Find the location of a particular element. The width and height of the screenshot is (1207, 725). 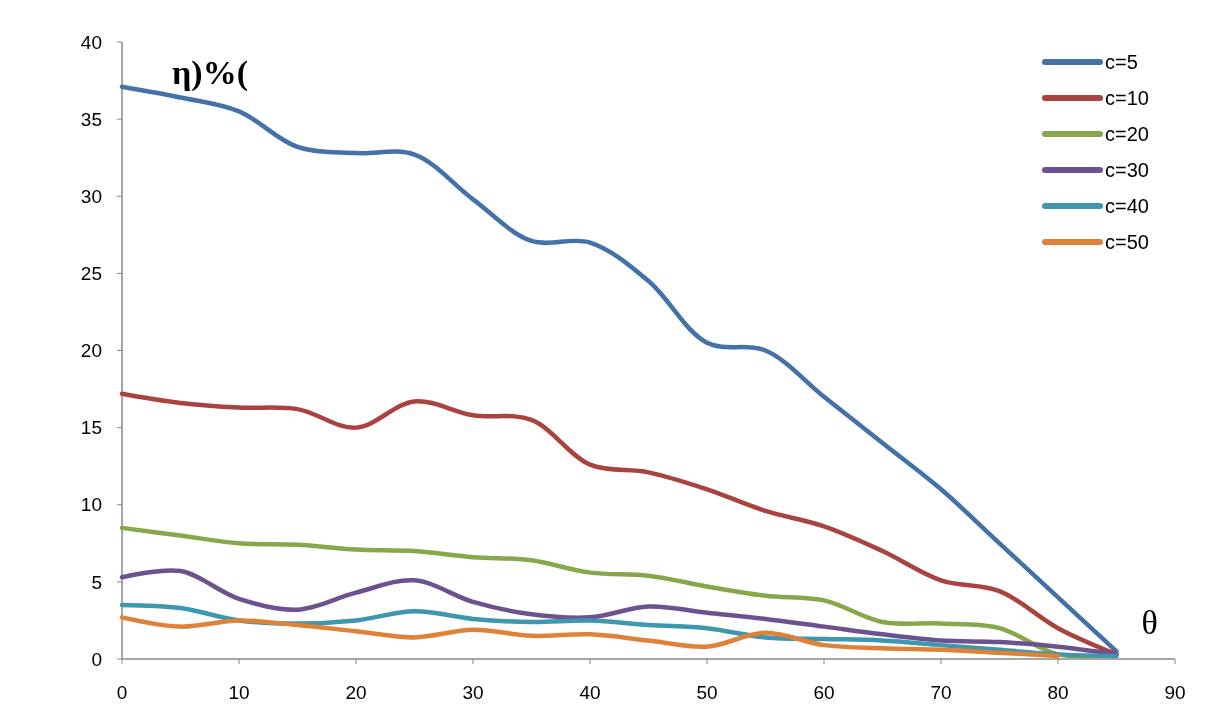

legend-label: c=30 is located at coordinates (1127, 170).